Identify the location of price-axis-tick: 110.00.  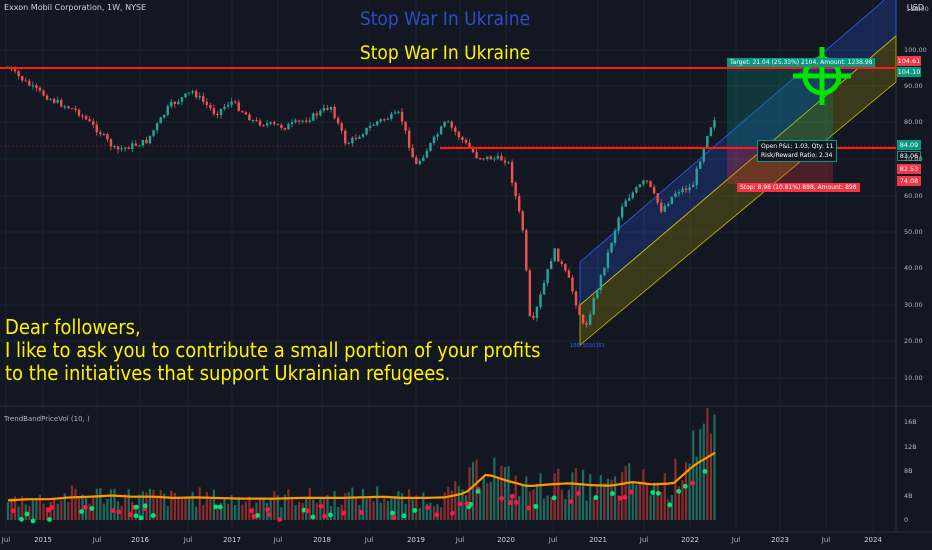
(917, 9).